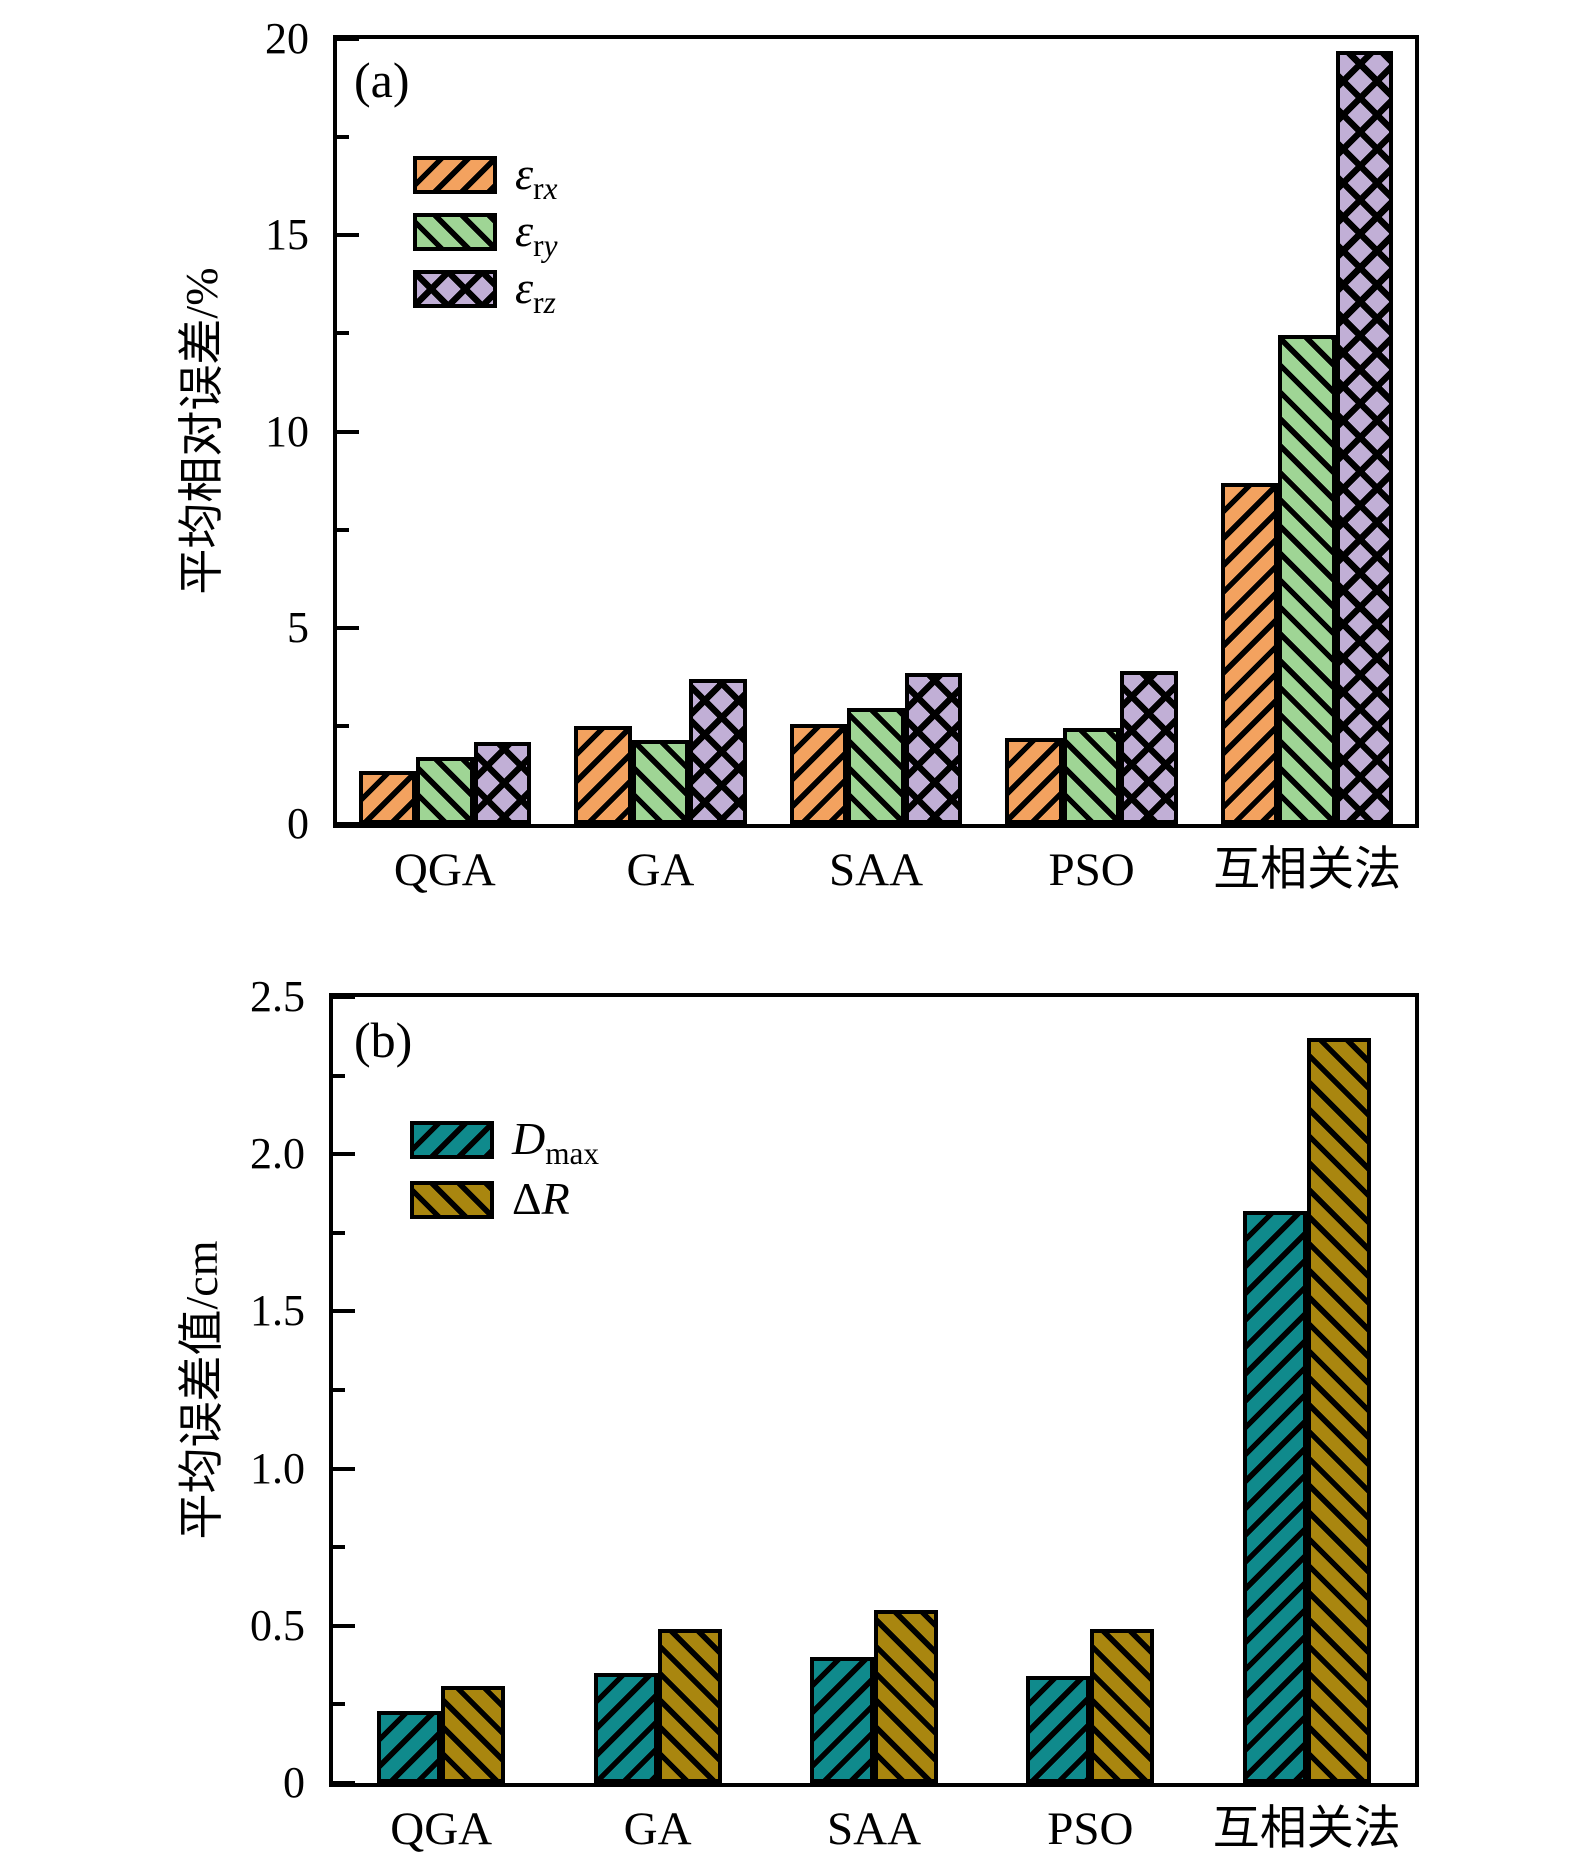 The height and width of the screenshot is (1870, 1575). What do you see at coordinates (842, 1720) in the screenshot?
I see `bar-dmax-saa` at bounding box center [842, 1720].